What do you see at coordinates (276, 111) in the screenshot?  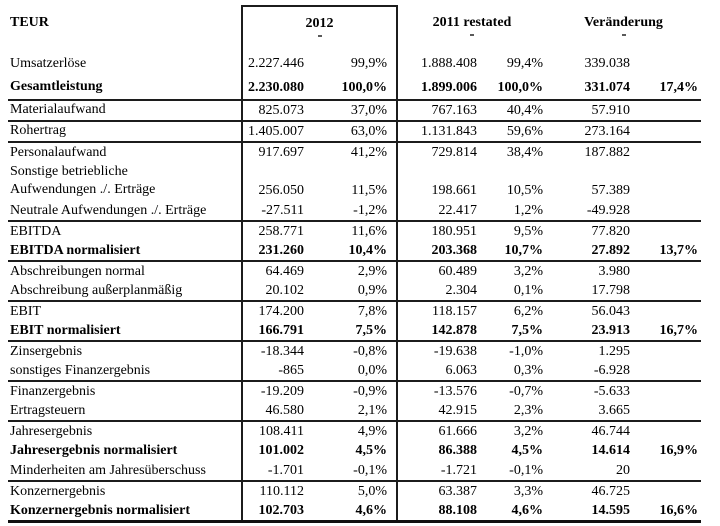 I see `value-2012-cell: 825.073` at bounding box center [276, 111].